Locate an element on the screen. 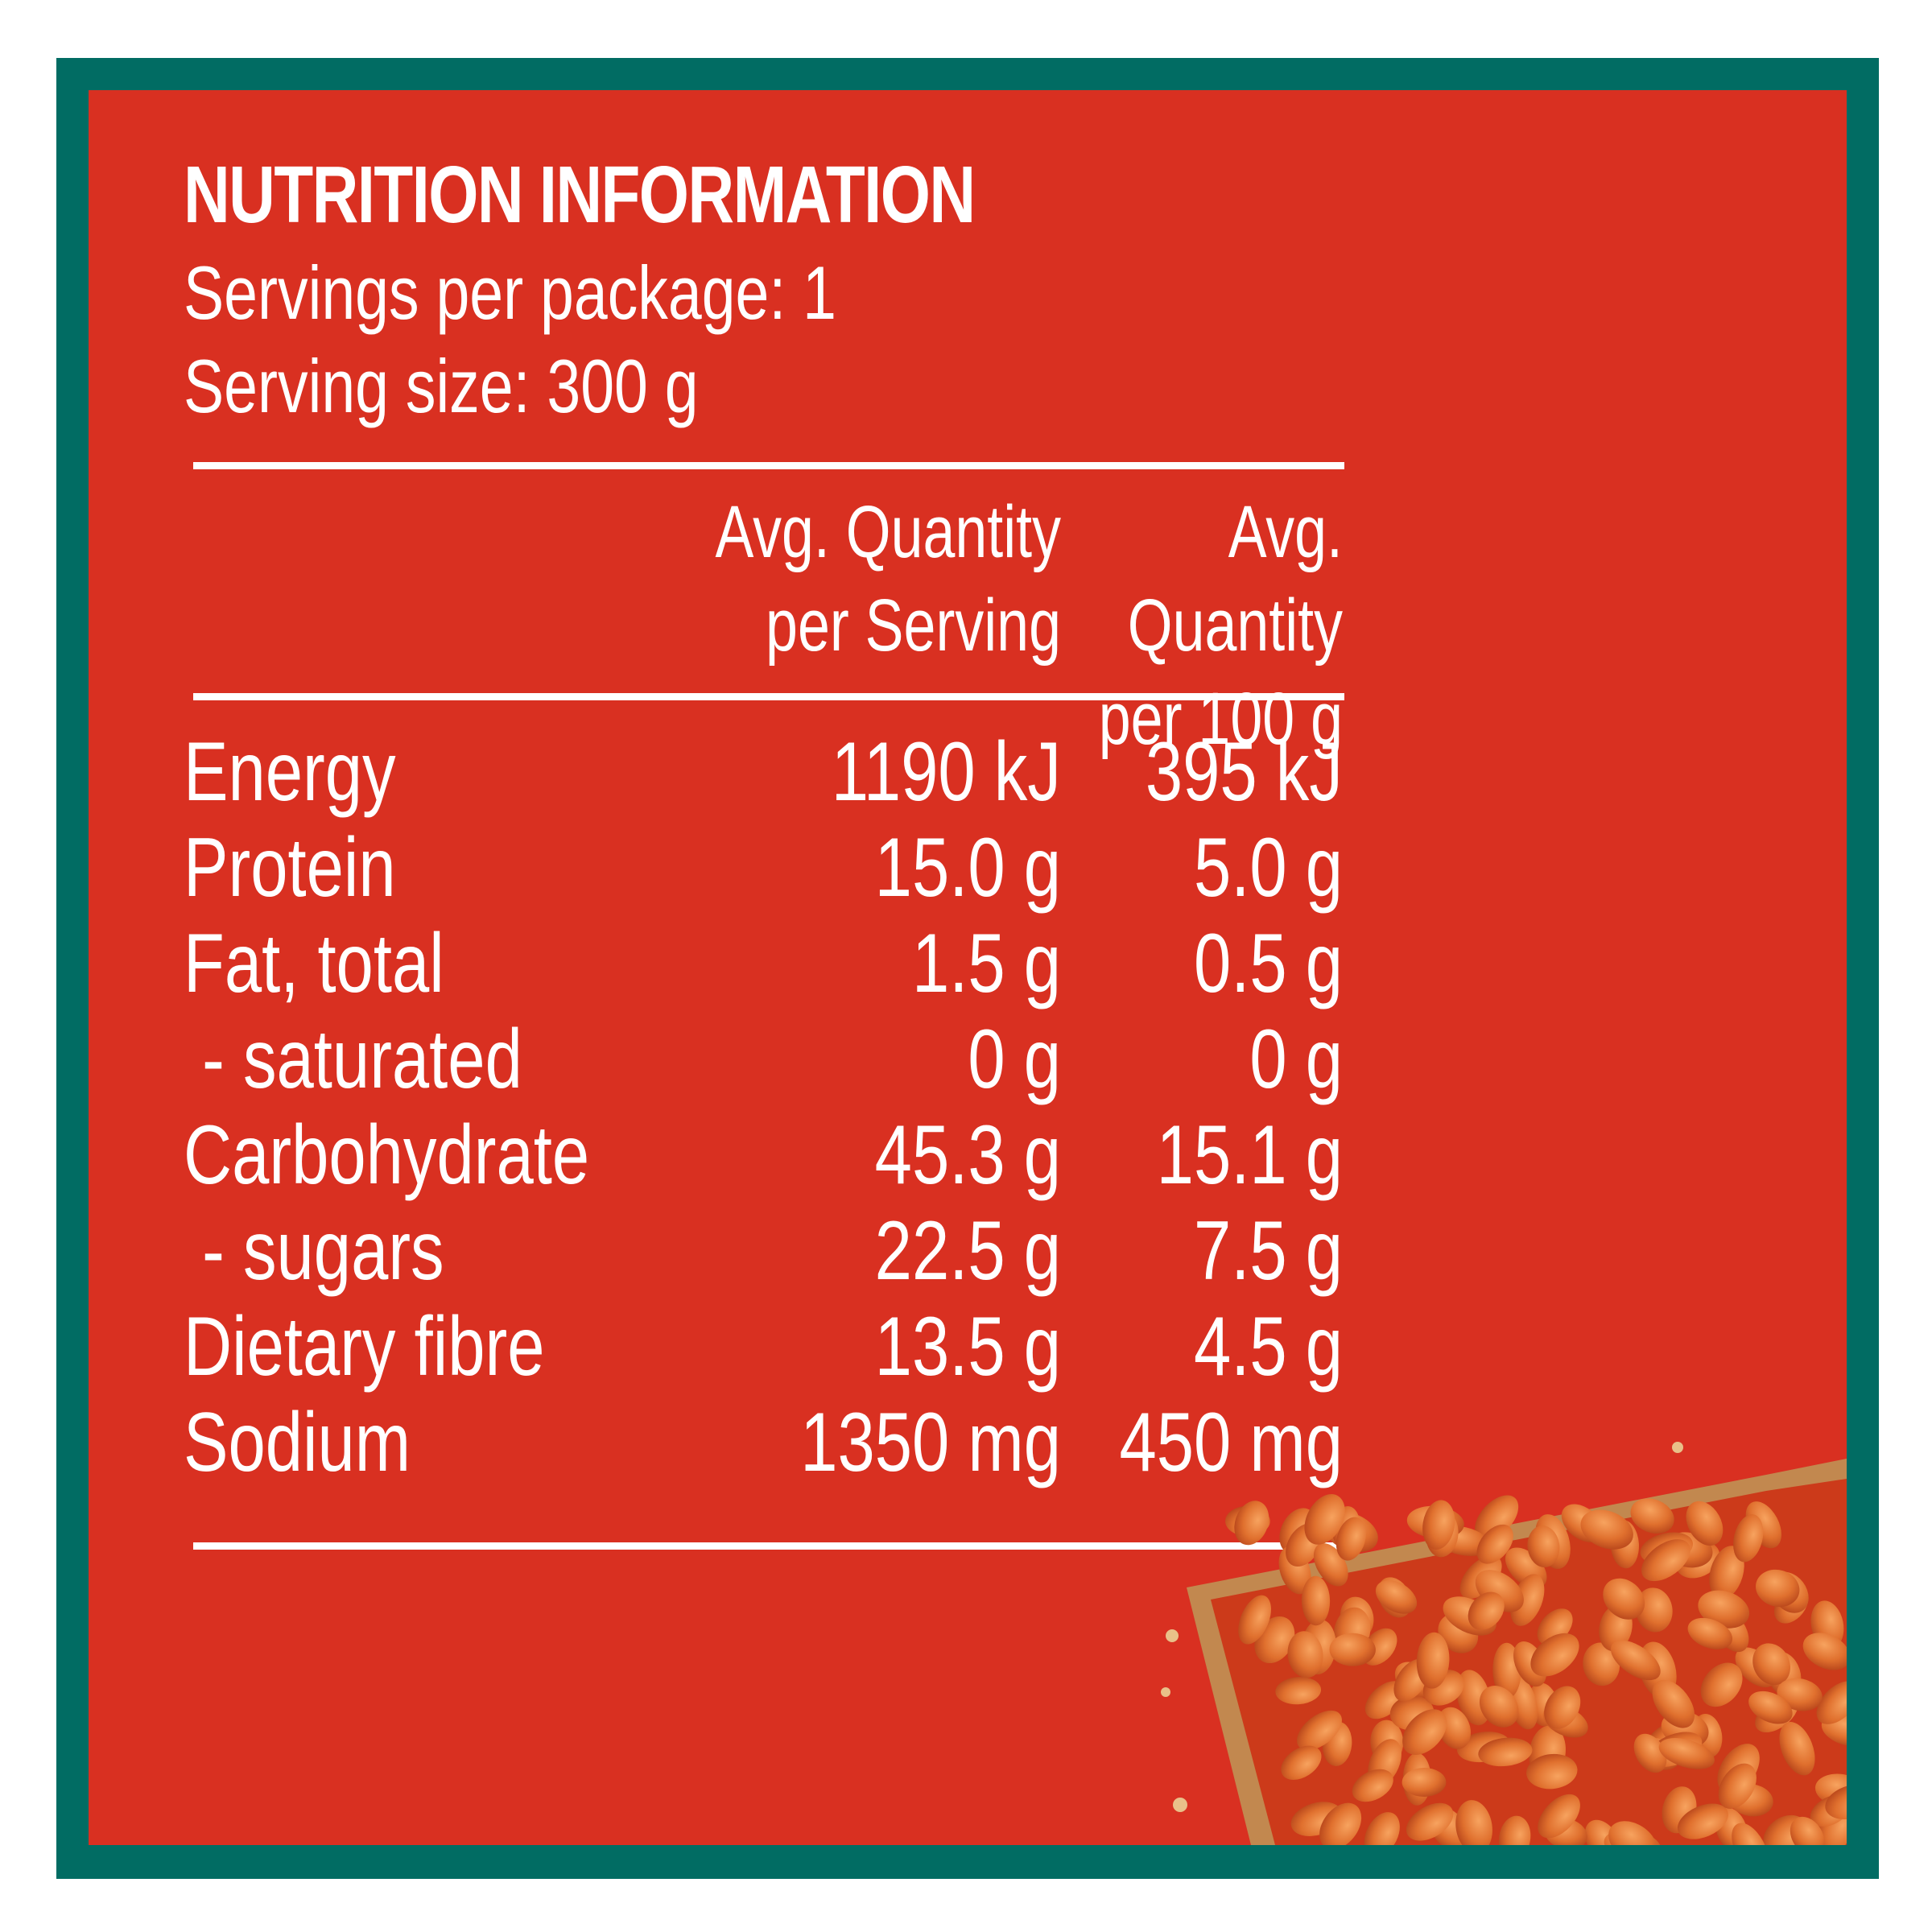 Image resolution: width=1932 pixels, height=1932 pixels. header-per-serving: Avg. Quantity per Serving is located at coordinates (888, 579).